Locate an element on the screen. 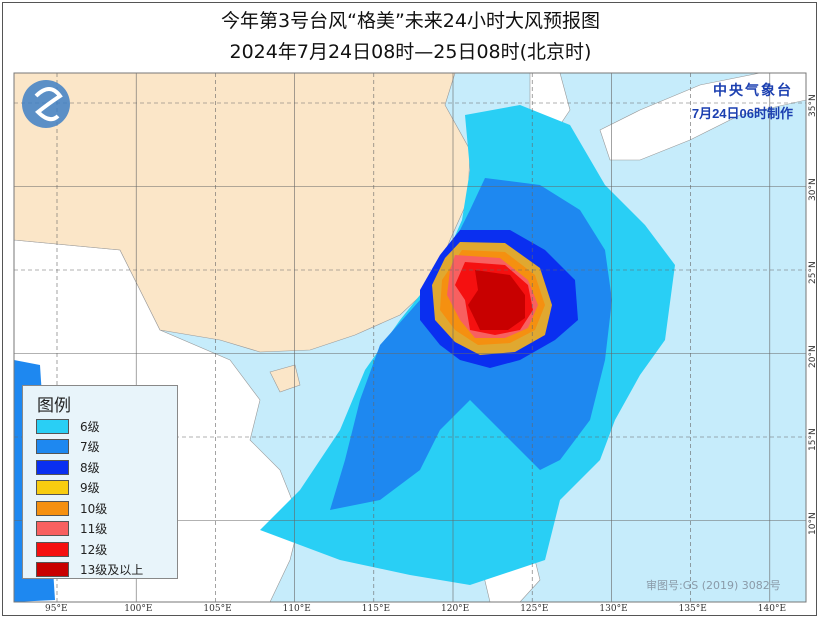  latitude-tick: 20°N is located at coordinates (813, 356).